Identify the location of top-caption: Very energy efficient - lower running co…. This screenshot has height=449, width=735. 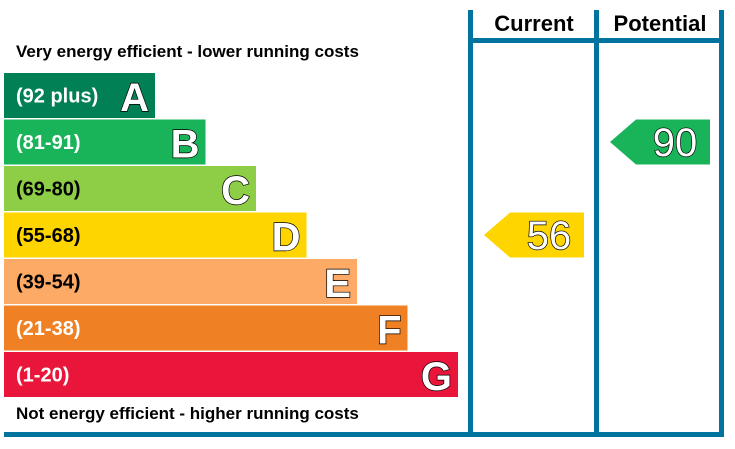
(187, 51).